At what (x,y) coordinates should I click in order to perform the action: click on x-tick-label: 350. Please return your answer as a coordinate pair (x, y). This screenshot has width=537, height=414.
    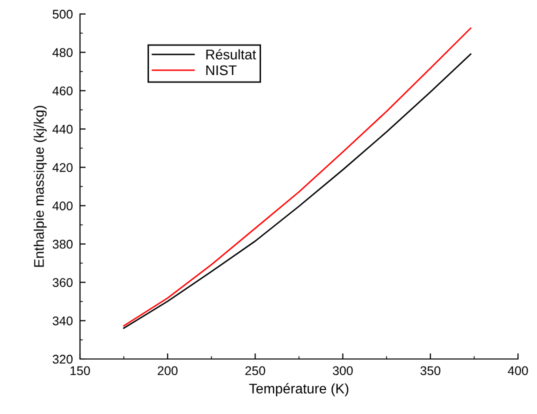
    Looking at the image, I should click on (430, 371).